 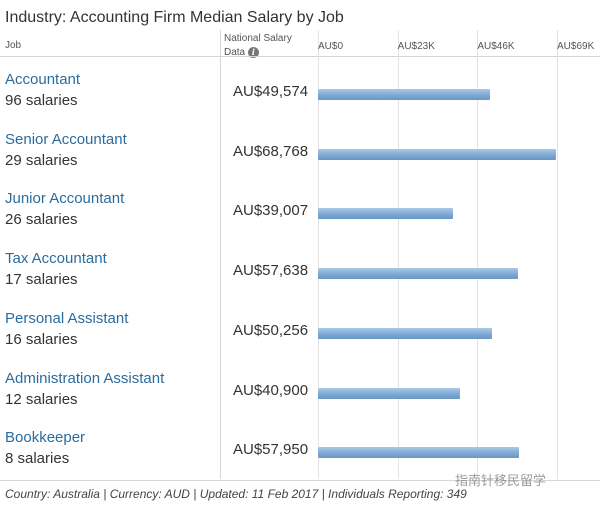 I want to click on median-salary-value: AU$57,638, so click(x=271, y=271).